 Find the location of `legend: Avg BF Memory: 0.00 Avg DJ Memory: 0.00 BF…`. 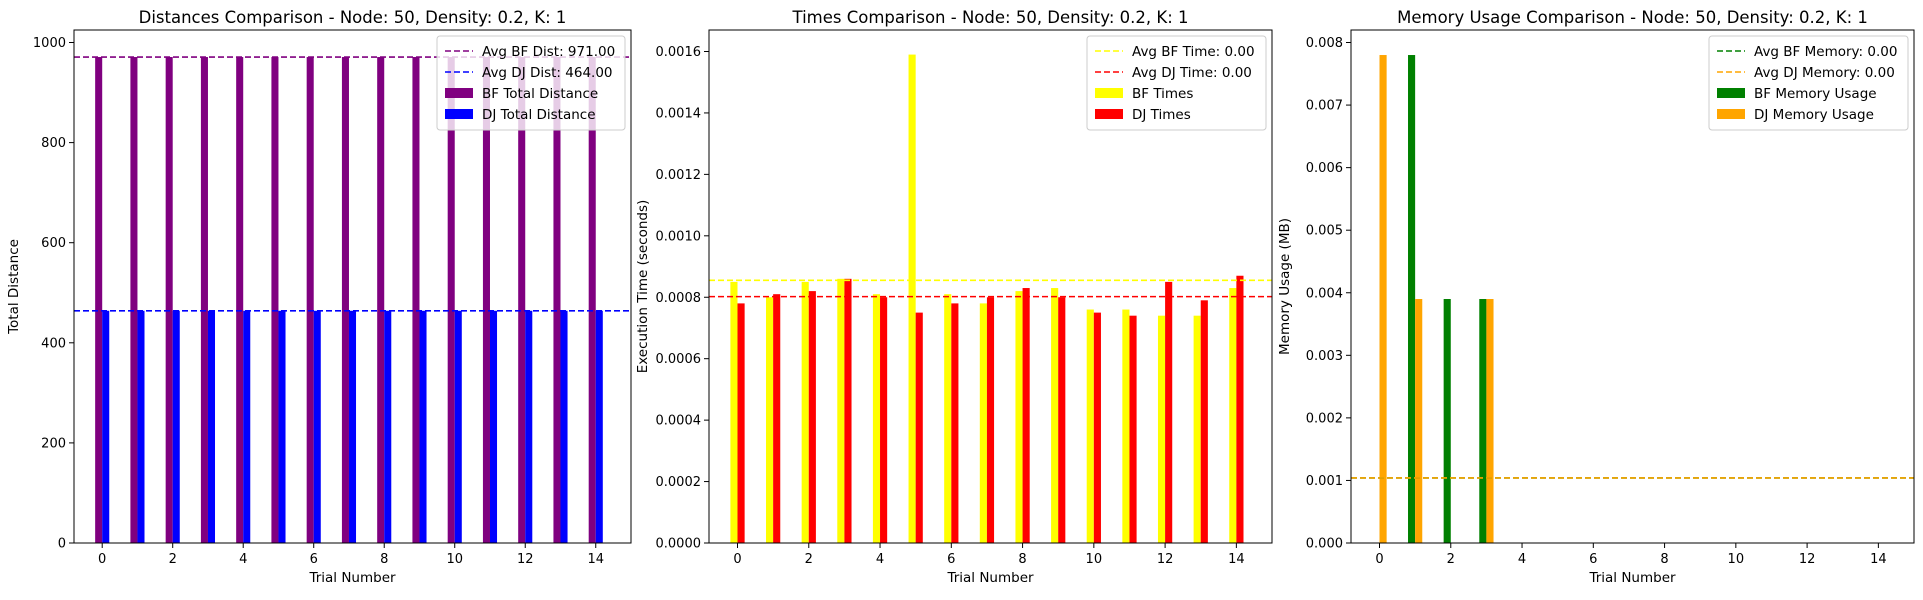

legend: Avg BF Memory: 0.00 Avg DJ Memory: 0.00 BF… is located at coordinates (1808, 83).